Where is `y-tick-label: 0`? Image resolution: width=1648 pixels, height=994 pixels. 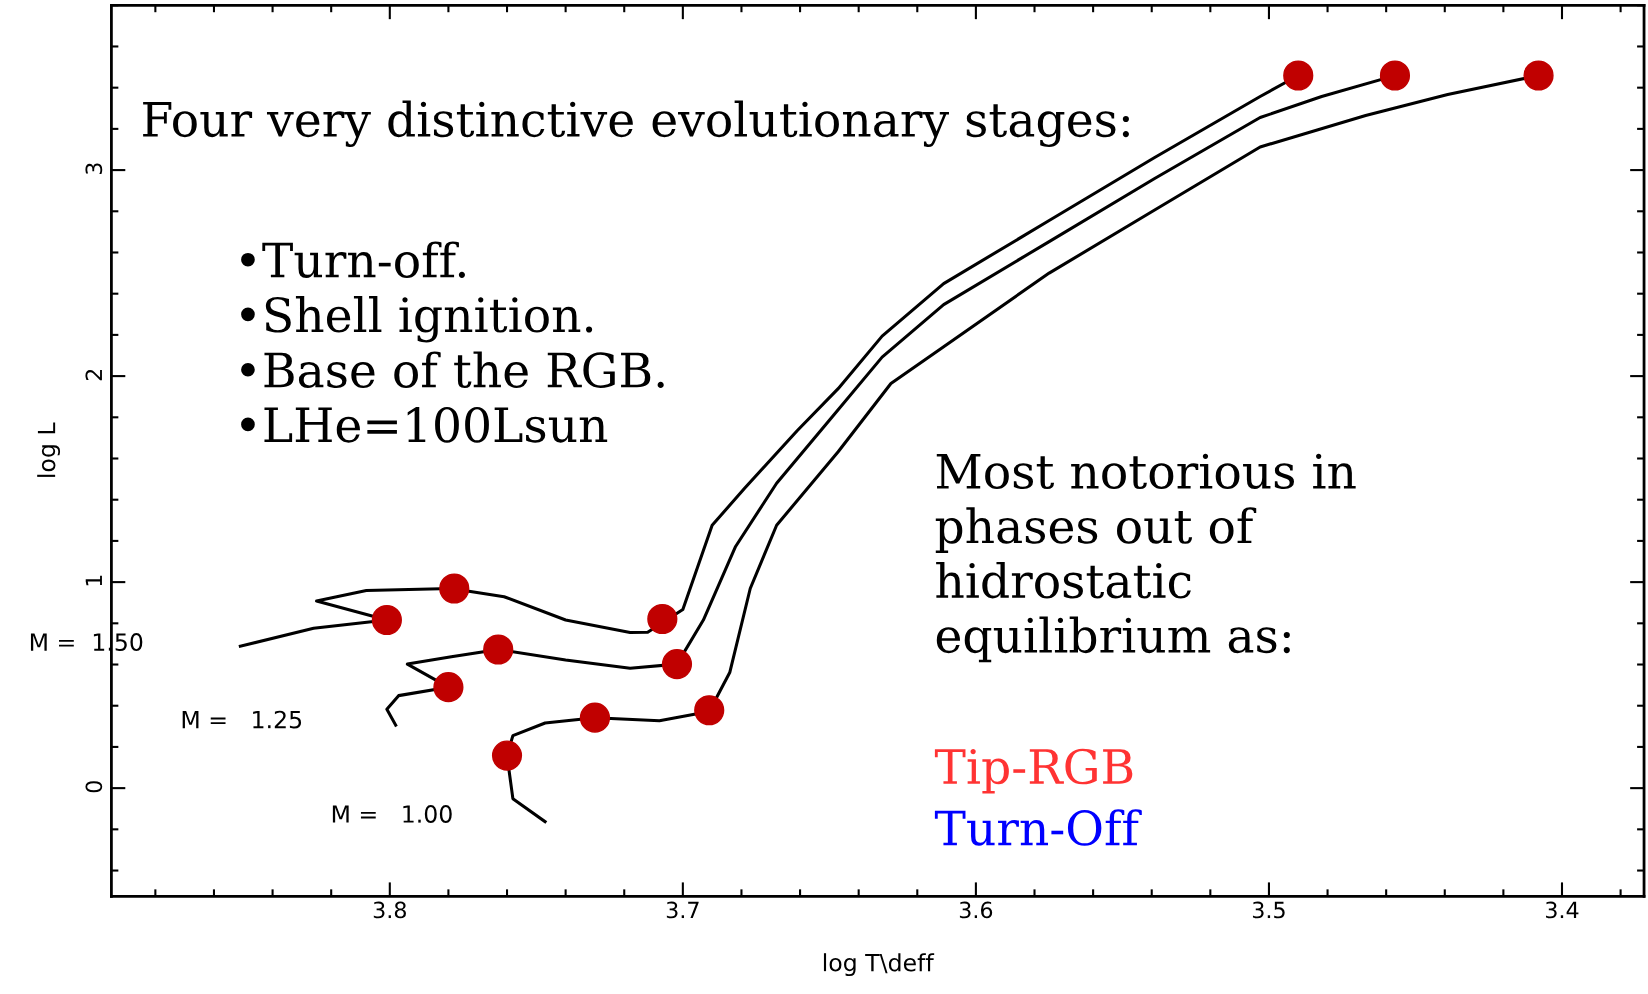 y-tick-label: 0 is located at coordinates (94, 787).